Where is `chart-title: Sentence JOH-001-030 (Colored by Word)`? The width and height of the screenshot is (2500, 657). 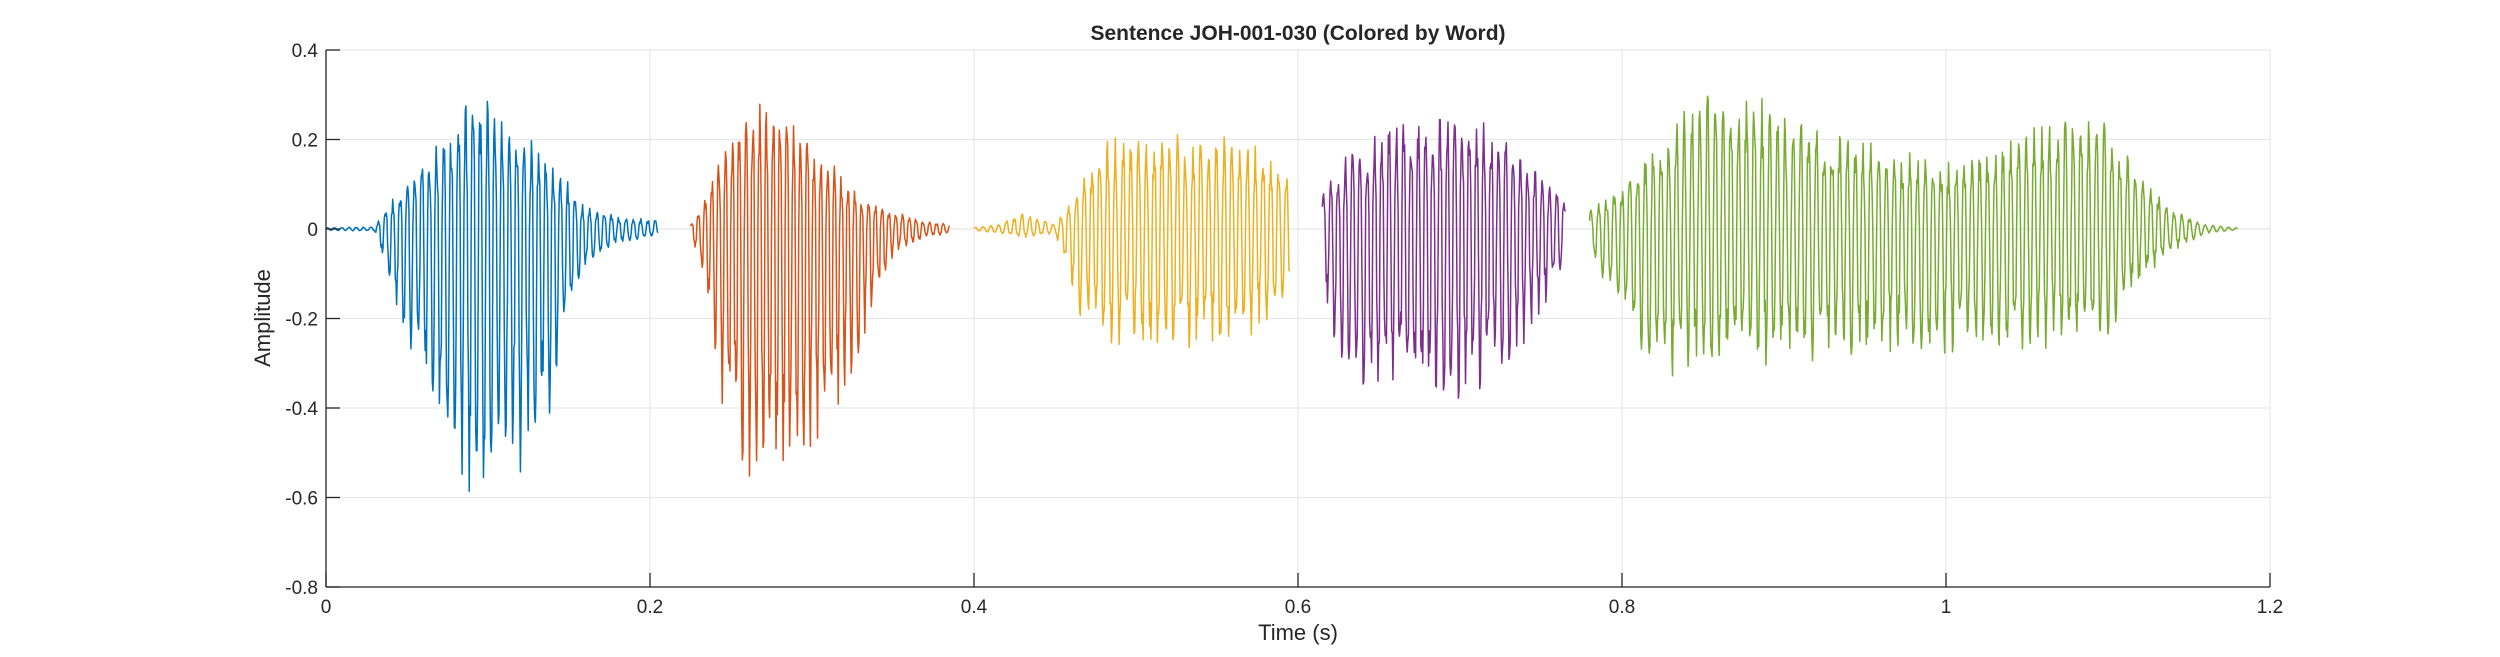
chart-title: Sentence JOH-001-030 (Colored by Word) is located at coordinates (1297, 33).